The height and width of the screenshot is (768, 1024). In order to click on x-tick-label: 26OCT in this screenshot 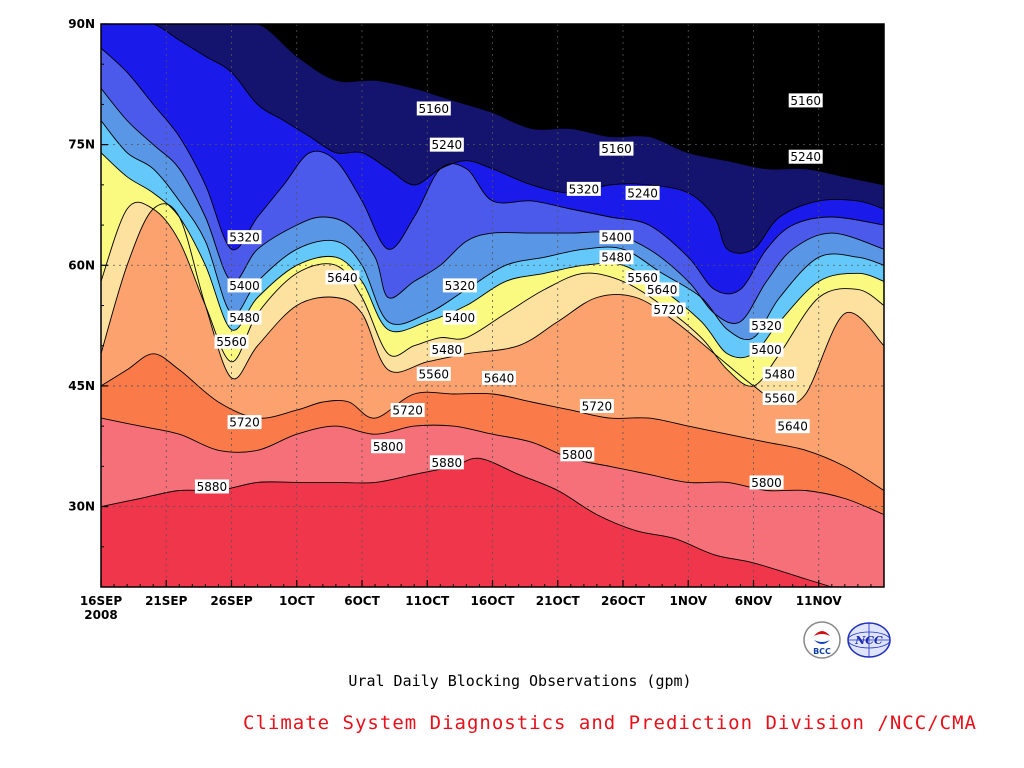, I will do `click(623, 601)`.